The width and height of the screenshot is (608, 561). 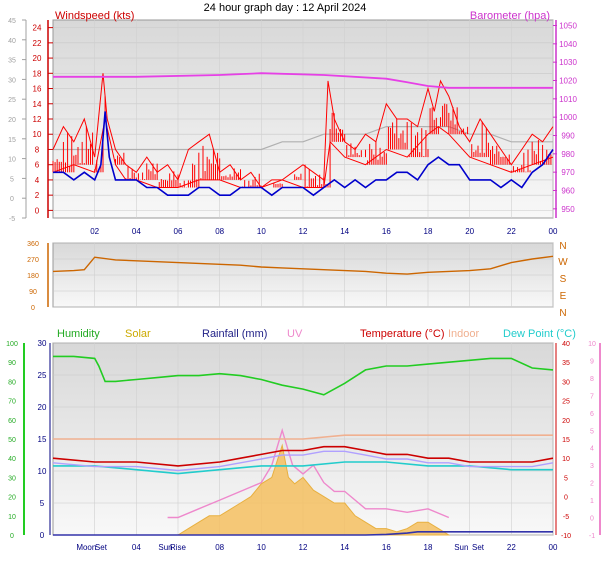 What do you see at coordinates (12, 517) in the screenshot?
I see `y-humidity-tick-label: 10` at bounding box center [12, 517].